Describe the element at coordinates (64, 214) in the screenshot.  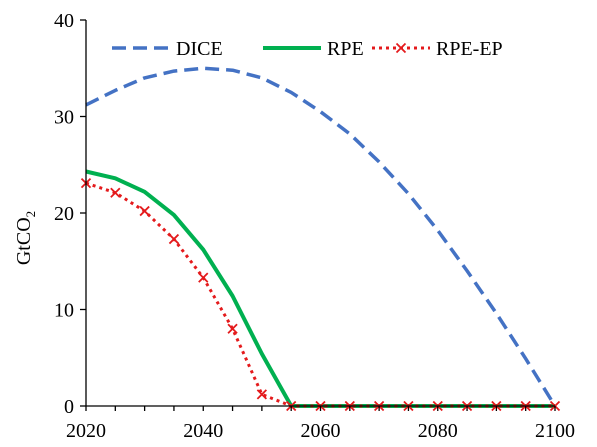
I see `y-tick-label: 20` at that location.